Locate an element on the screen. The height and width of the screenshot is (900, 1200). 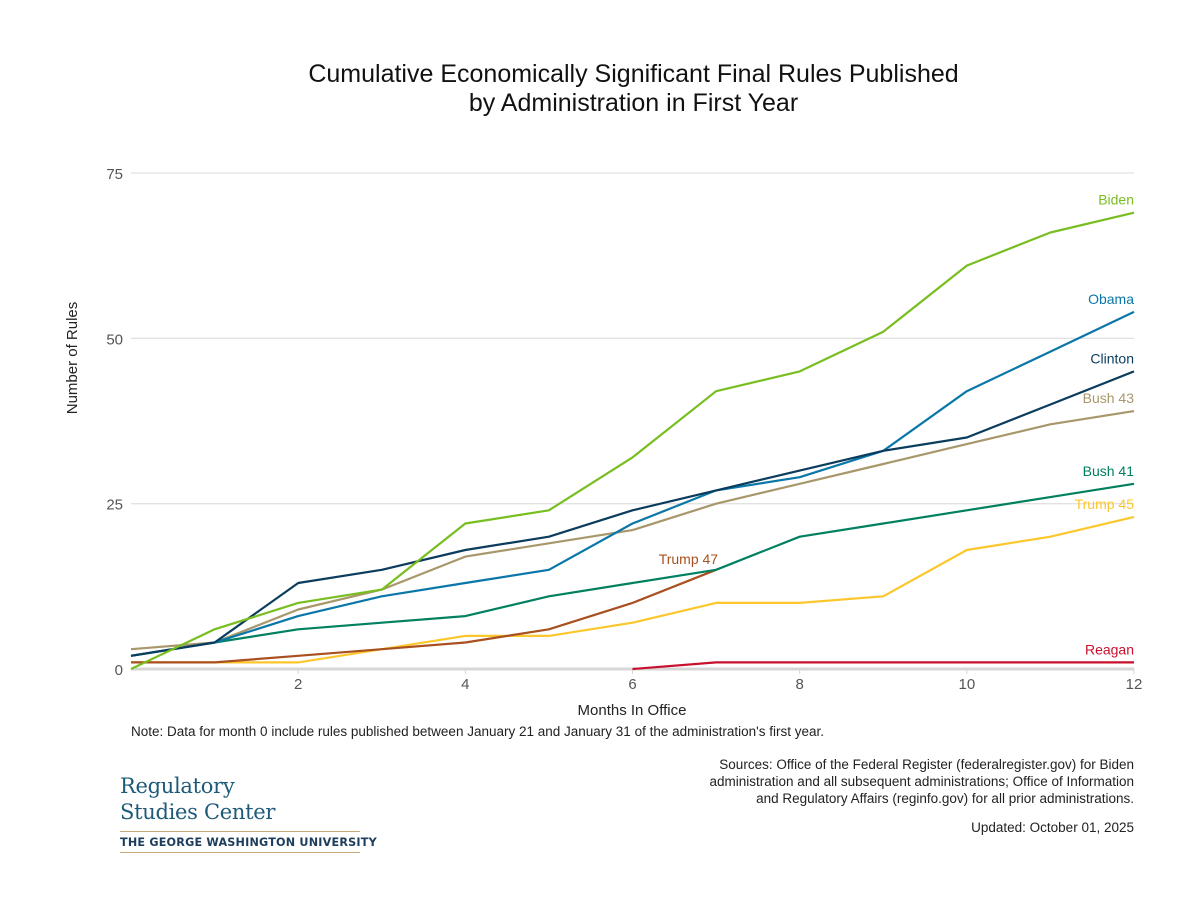
series-label-trump-45: Trump 45 is located at coordinates (1105, 504).